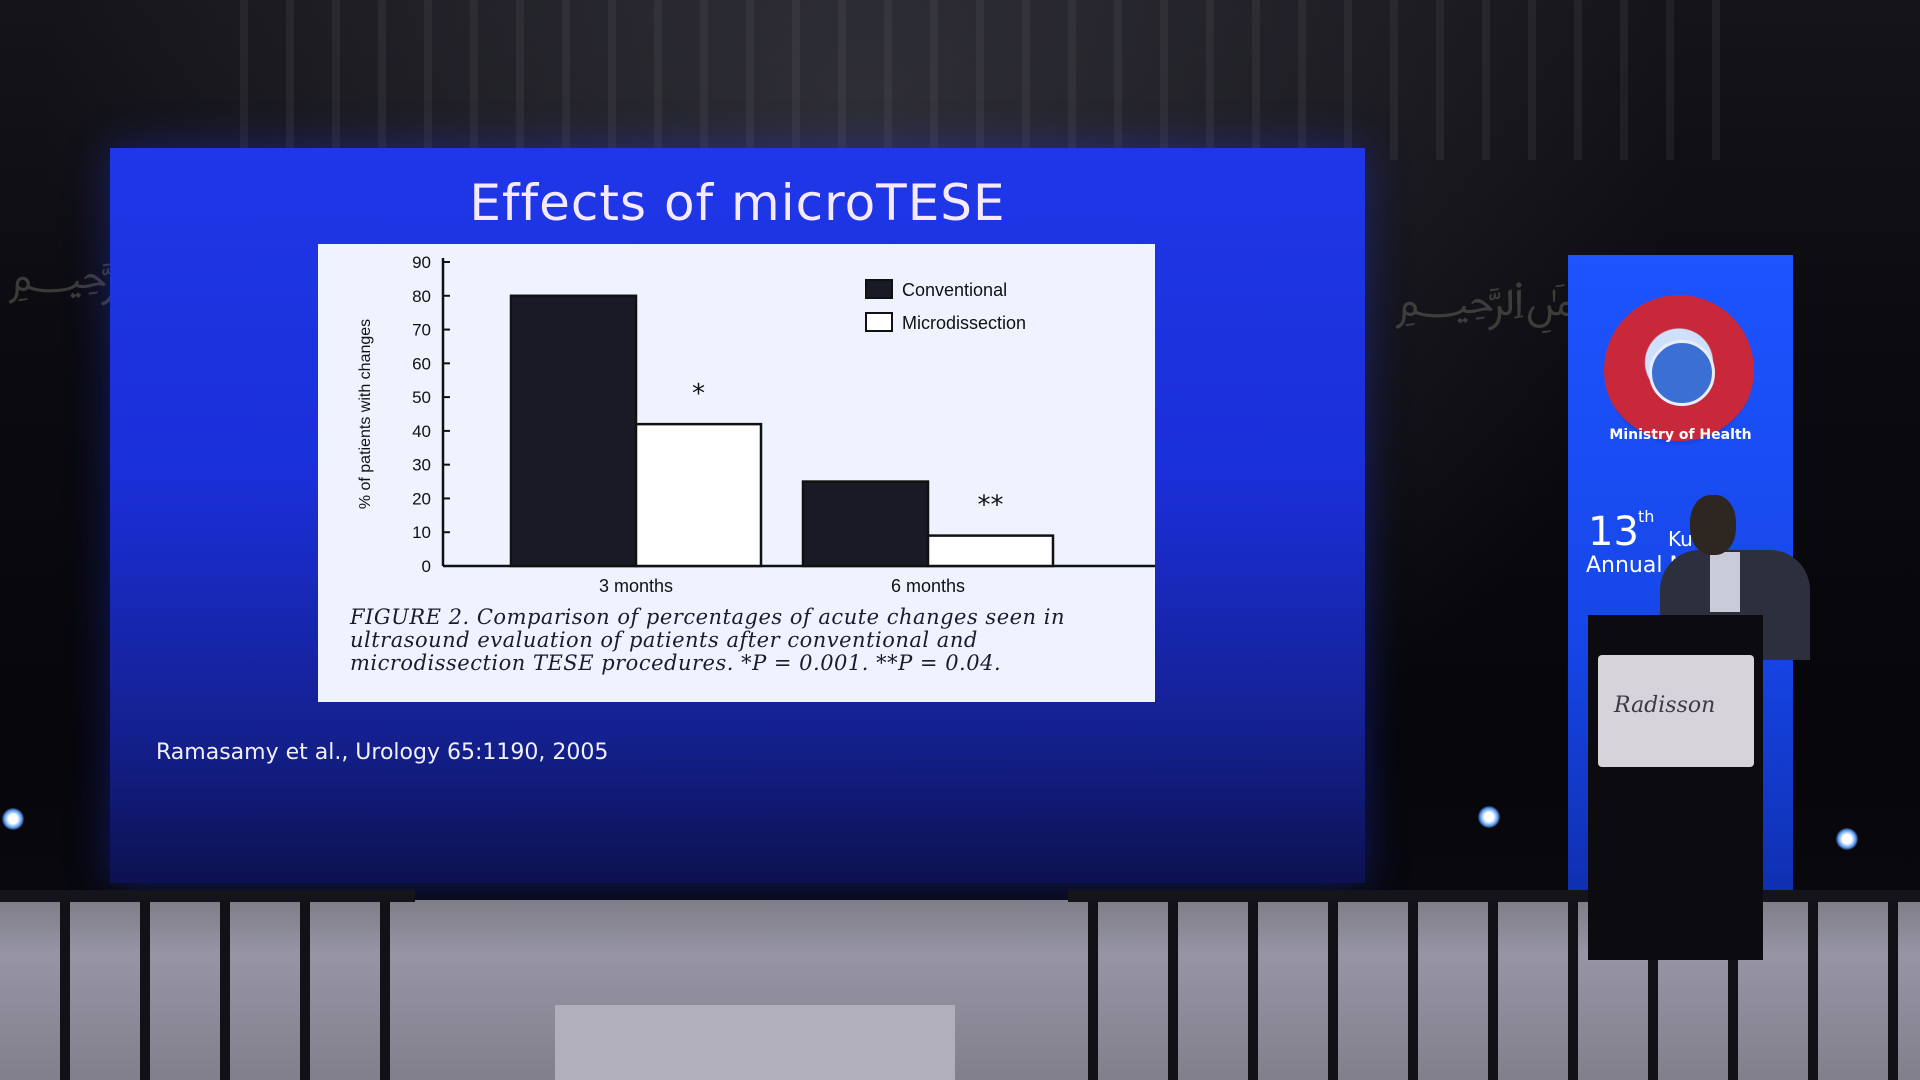 This screenshot has height=1080, width=1920. I want to click on legend-label: Microdissection, so click(964, 323).